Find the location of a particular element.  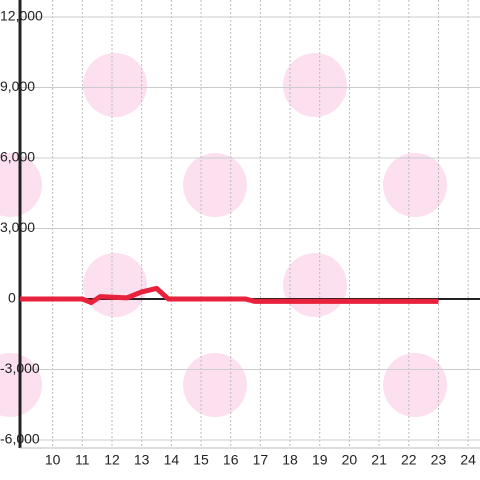

x-tick-label: 14 is located at coordinates (172, 460).